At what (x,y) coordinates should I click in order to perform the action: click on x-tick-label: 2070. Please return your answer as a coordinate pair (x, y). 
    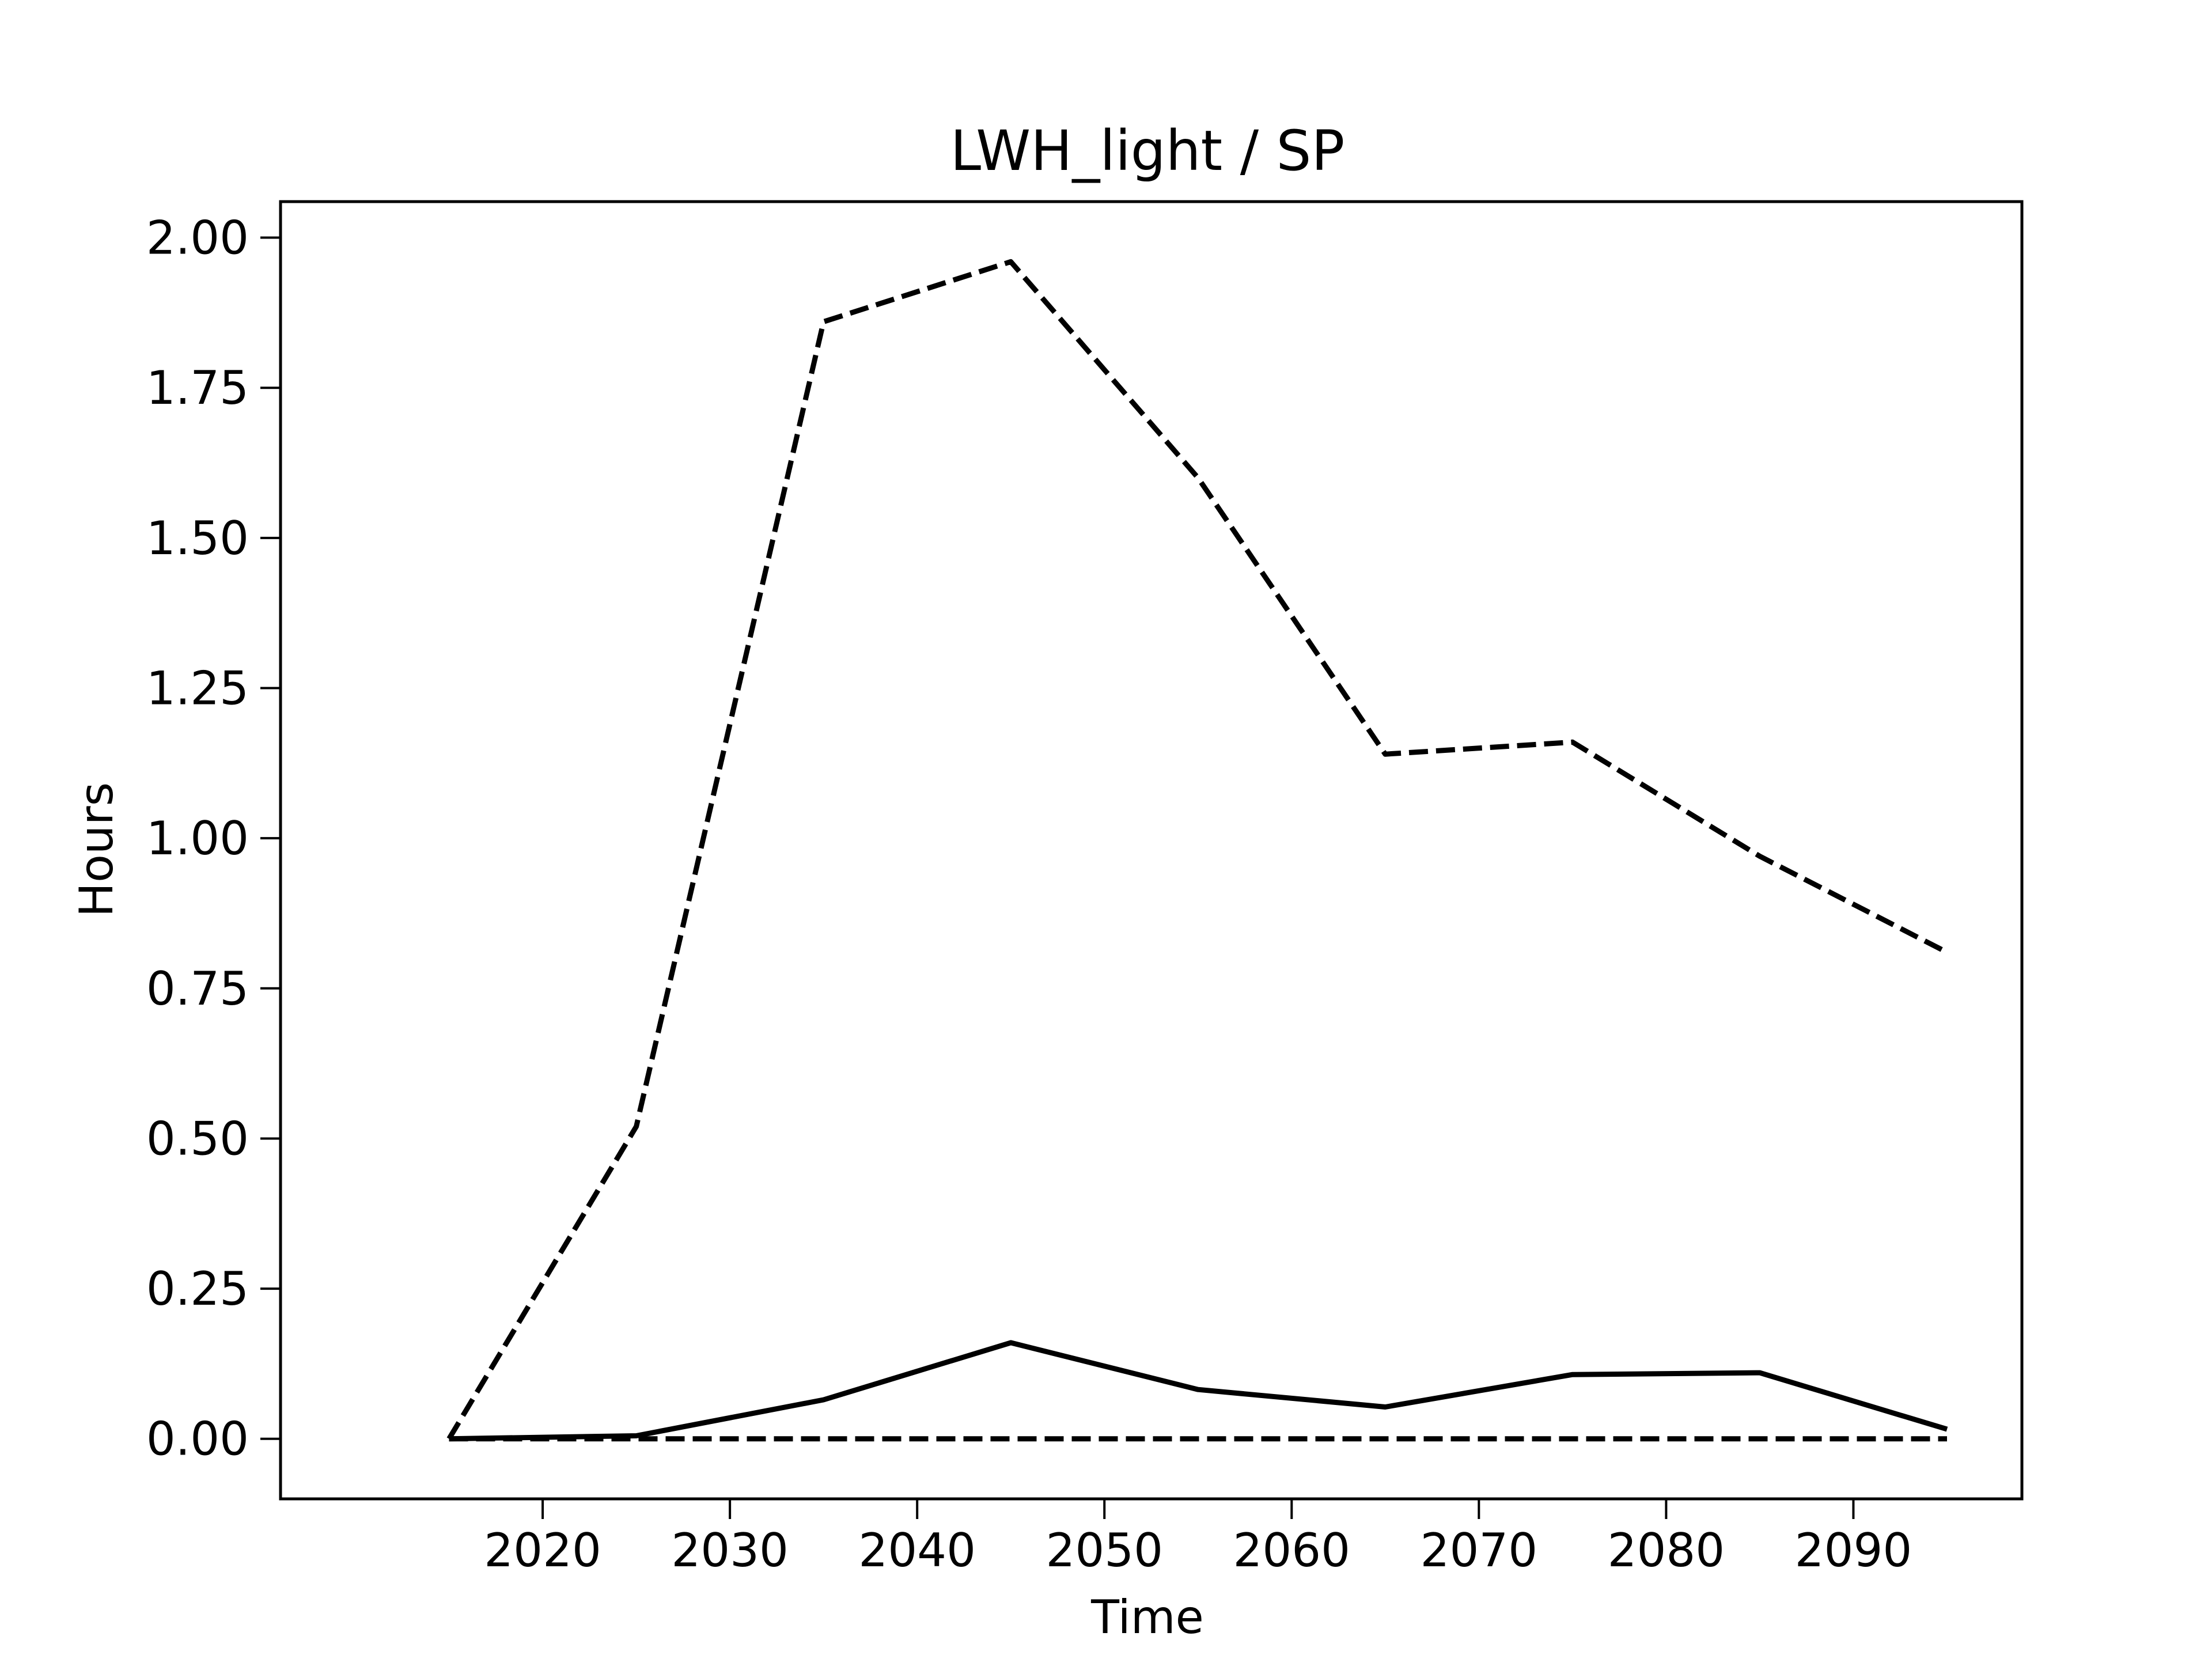
    Looking at the image, I should click on (1479, 1550).